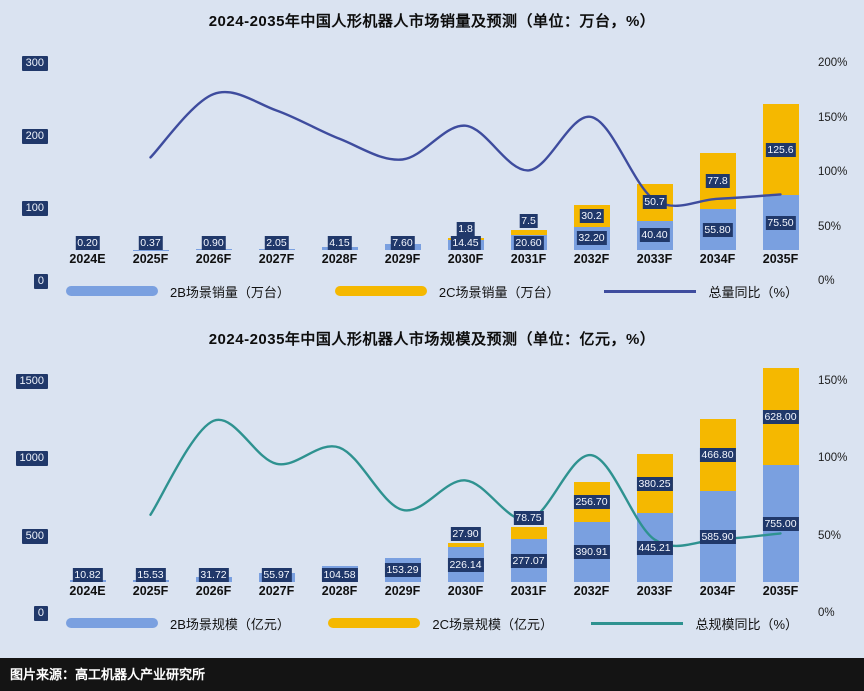 The image size is (864, 691). Describe the element at coordinates (838, 484) in the screenshot. I see `right-axis: 150% 100% 50% 0%` at that location.